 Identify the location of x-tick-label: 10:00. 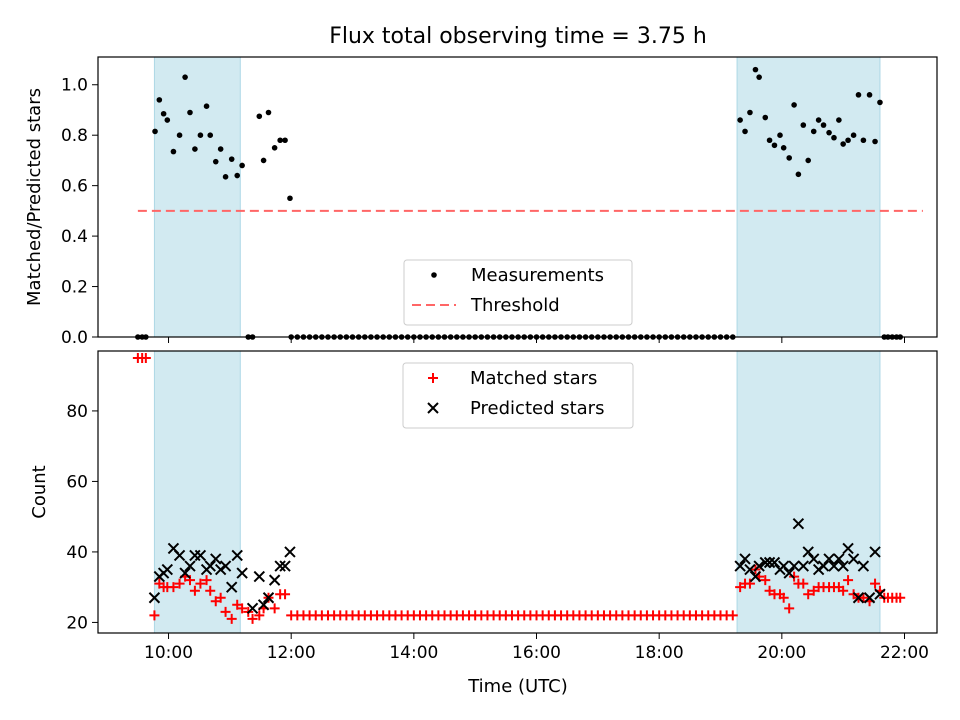
(168, 653).